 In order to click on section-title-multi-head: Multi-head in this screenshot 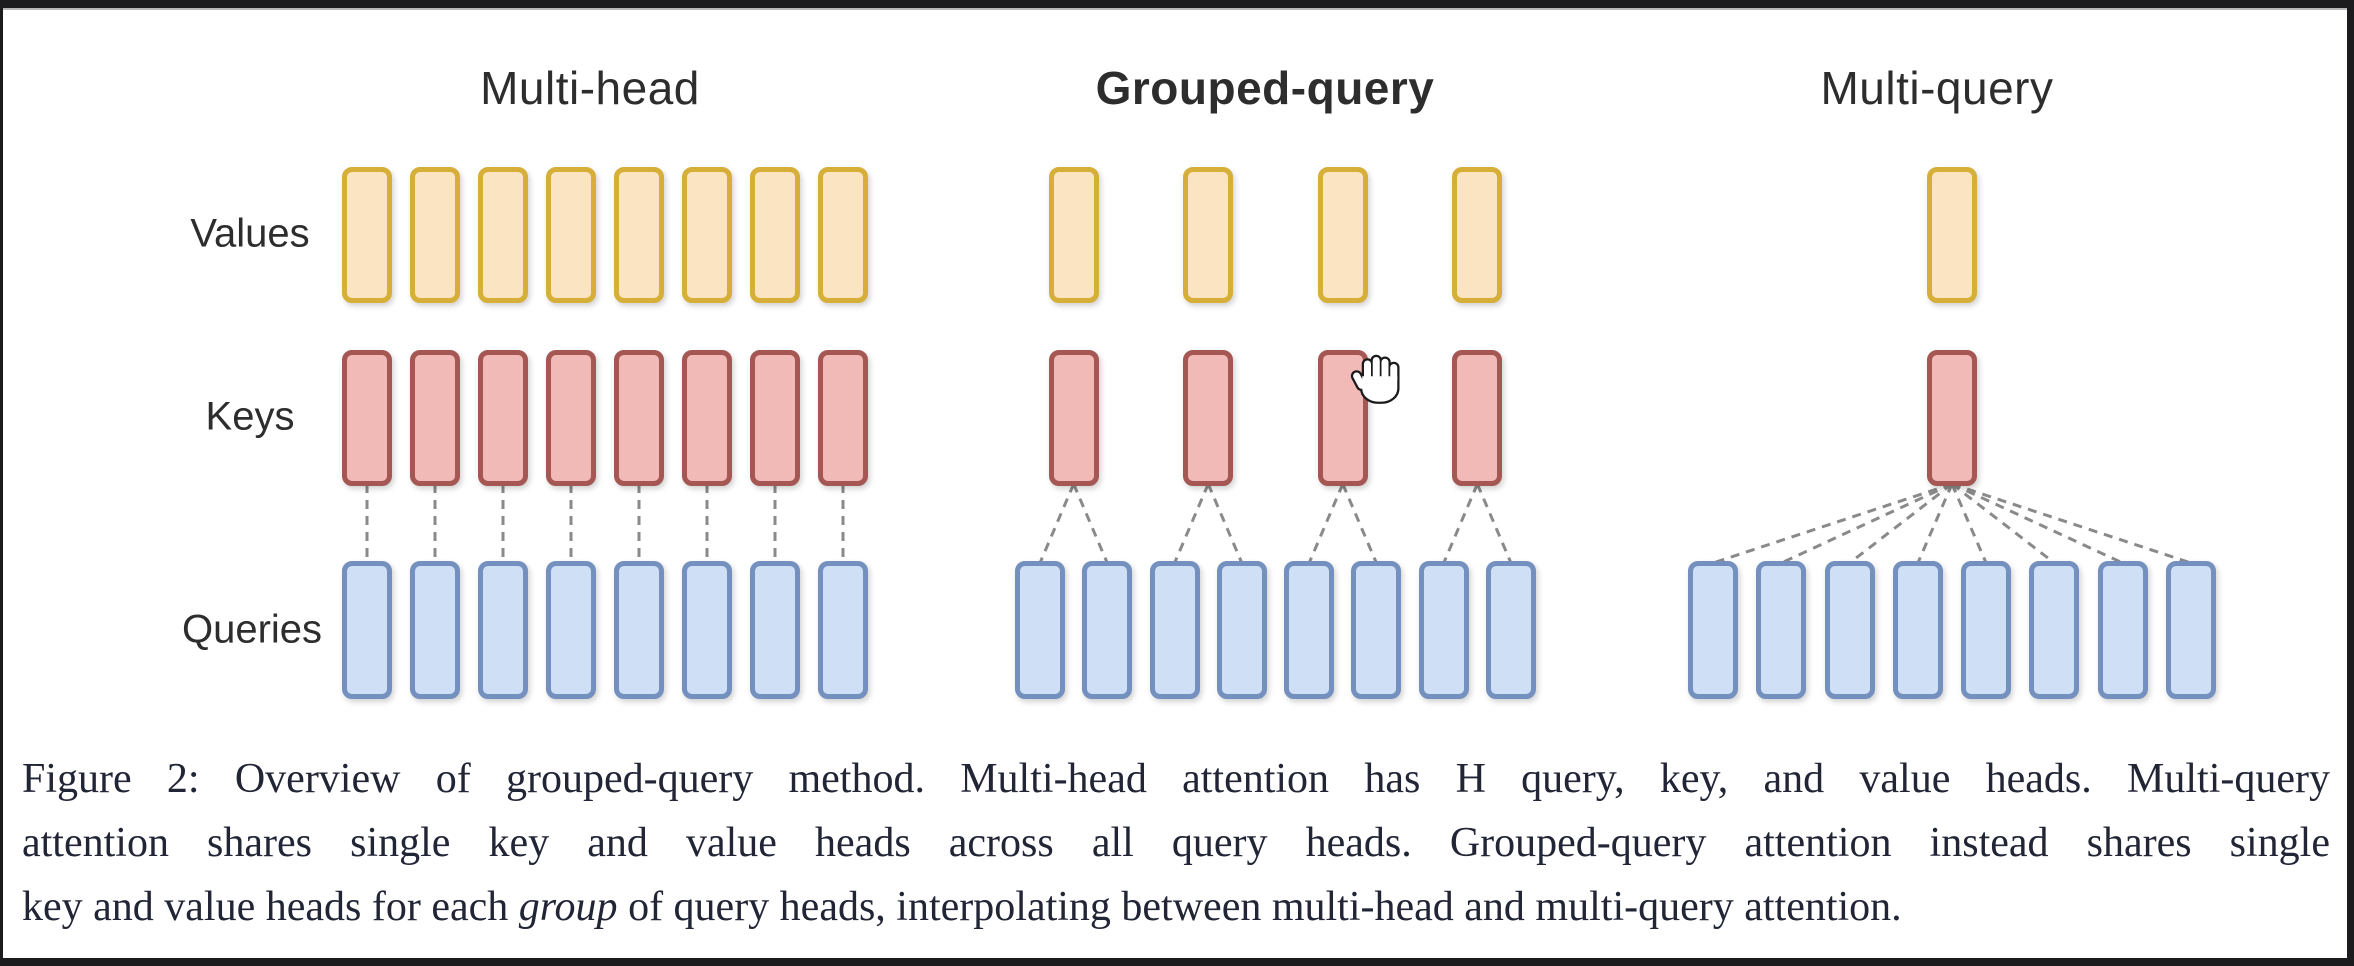, I will do `click(590, 88)`.